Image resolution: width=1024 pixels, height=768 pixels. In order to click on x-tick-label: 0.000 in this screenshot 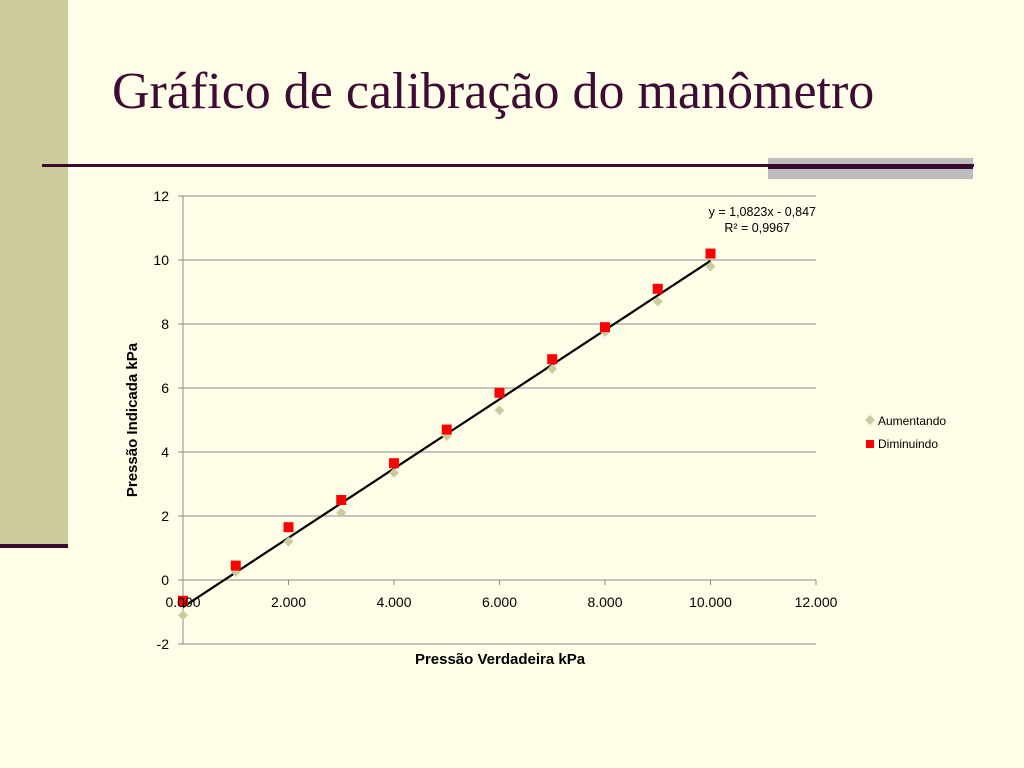, I will do `click(182, 602)`.